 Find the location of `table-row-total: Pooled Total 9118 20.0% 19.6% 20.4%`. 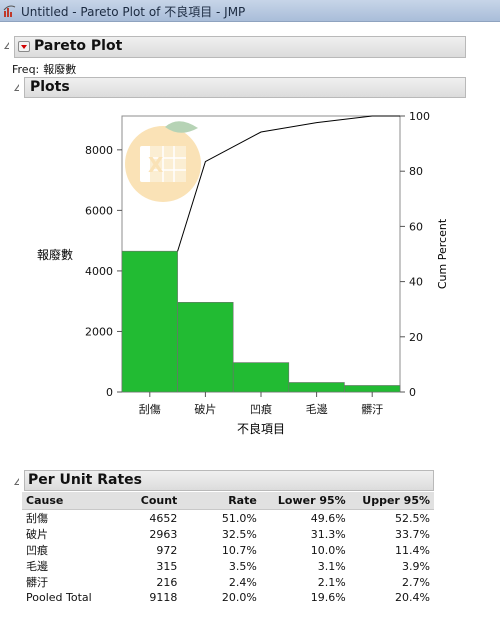

table-row-total: Pooled Total 9118 20.0% 19.6% 20.4% is located at coordinates (228, 598).